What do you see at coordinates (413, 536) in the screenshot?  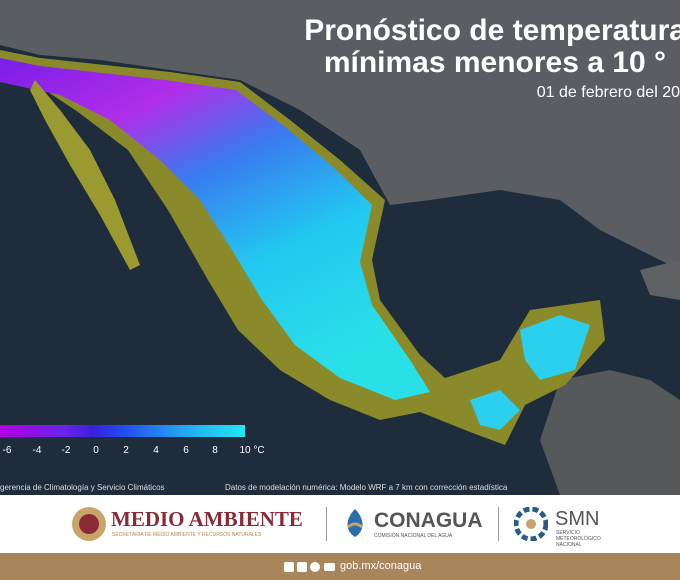 I see `conagua-sub: COMISIÓN NACIONAL DEL AGUA` at bounding box center [413, 536].